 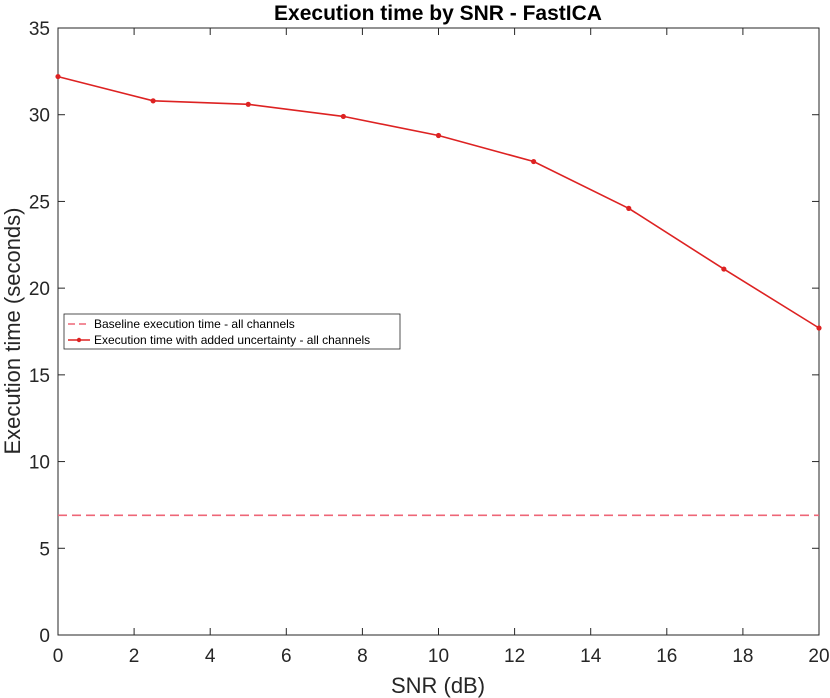 I want to click on x-tick-label: 12, so click(x=514, y=656).